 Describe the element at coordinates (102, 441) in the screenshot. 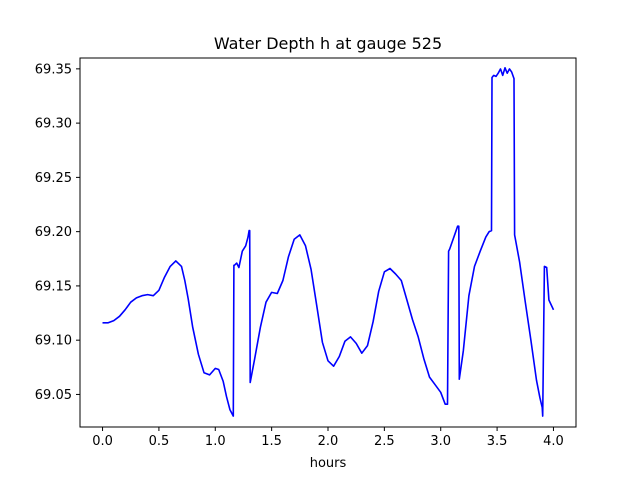

I see `x-tick-label: 0.0` at that location.